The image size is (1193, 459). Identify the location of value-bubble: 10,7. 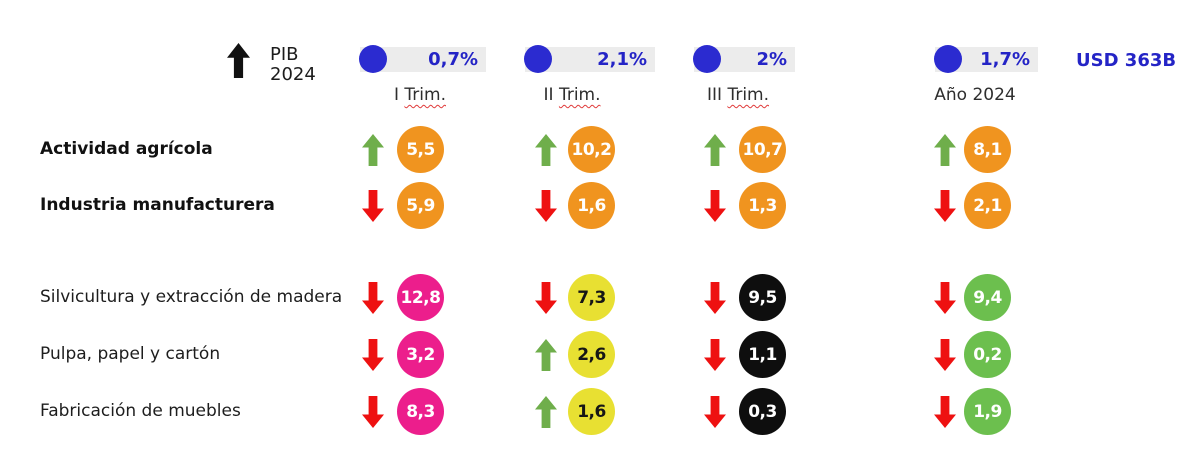
(762, 149).